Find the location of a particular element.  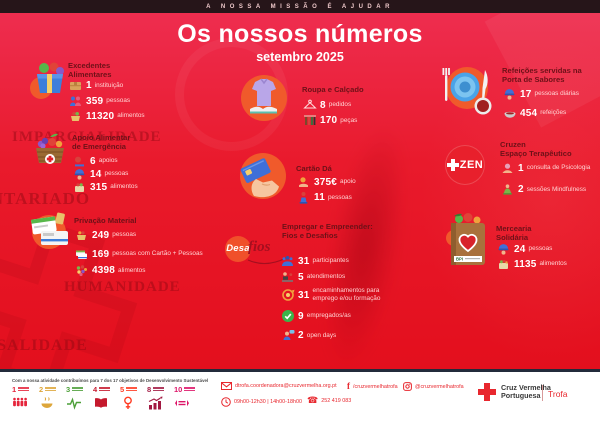

food-basket-icon is located at coordinates (81, 235).